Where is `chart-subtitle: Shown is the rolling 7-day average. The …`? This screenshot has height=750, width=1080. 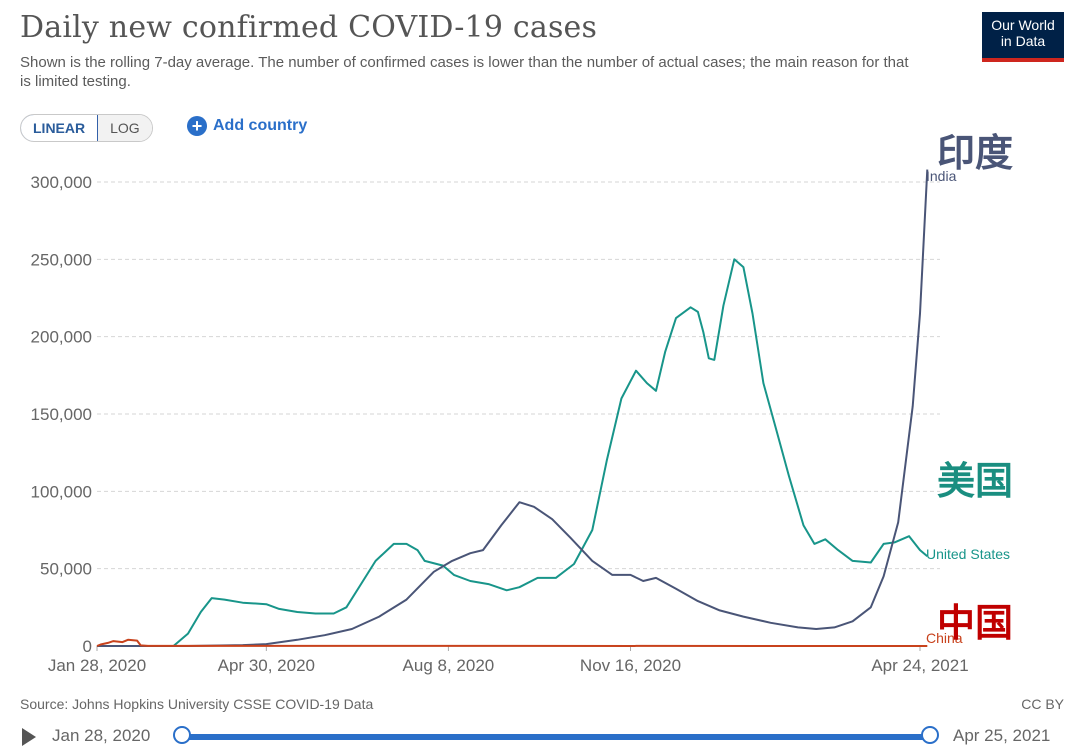 chart-subtitle: Shown is the rolling 7-day average. The … is located at coordinates (464, 72).